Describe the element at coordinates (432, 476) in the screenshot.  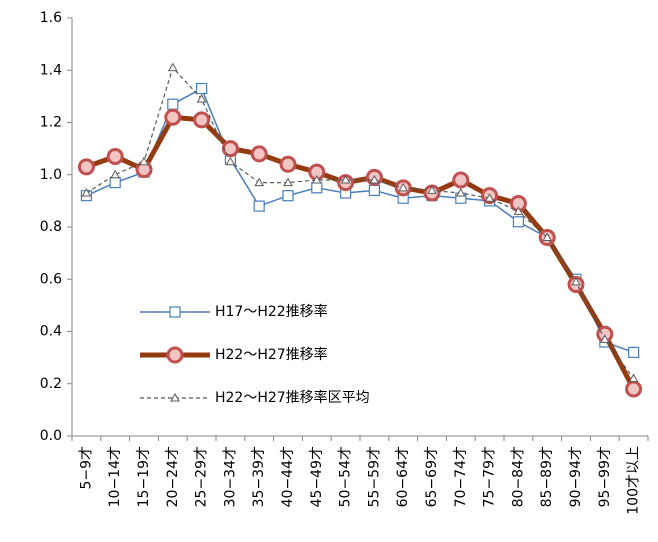
I see `x-tick-label: 65−69才` at that location.